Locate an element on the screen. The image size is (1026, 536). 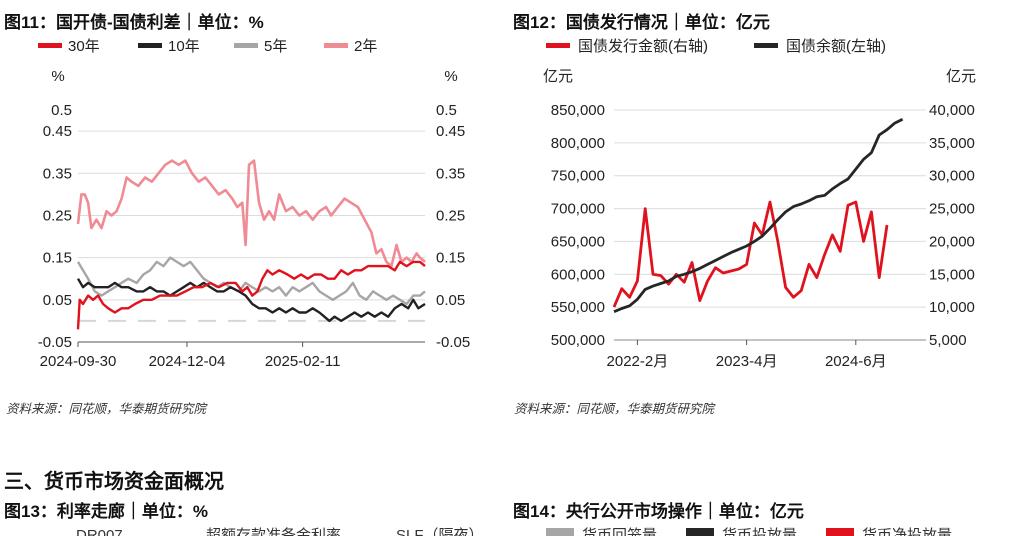
chart13-legend: DR007 超额存款准备金利率 SLF（隔夜） is located at coordinates (280, 531).